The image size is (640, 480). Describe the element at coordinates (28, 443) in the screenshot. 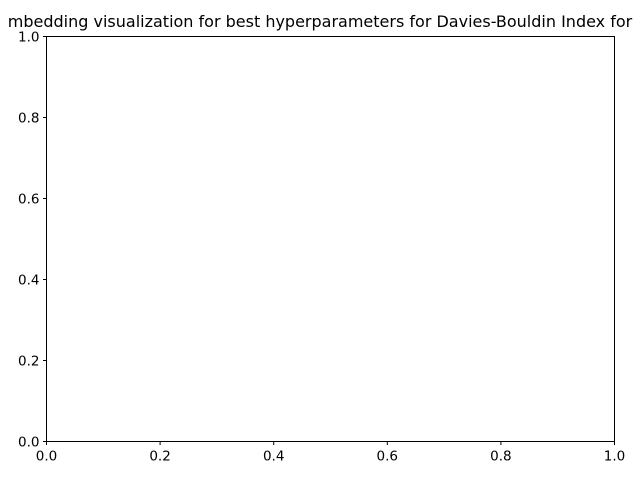

I see `y-tick-label: 0.0` at that location.